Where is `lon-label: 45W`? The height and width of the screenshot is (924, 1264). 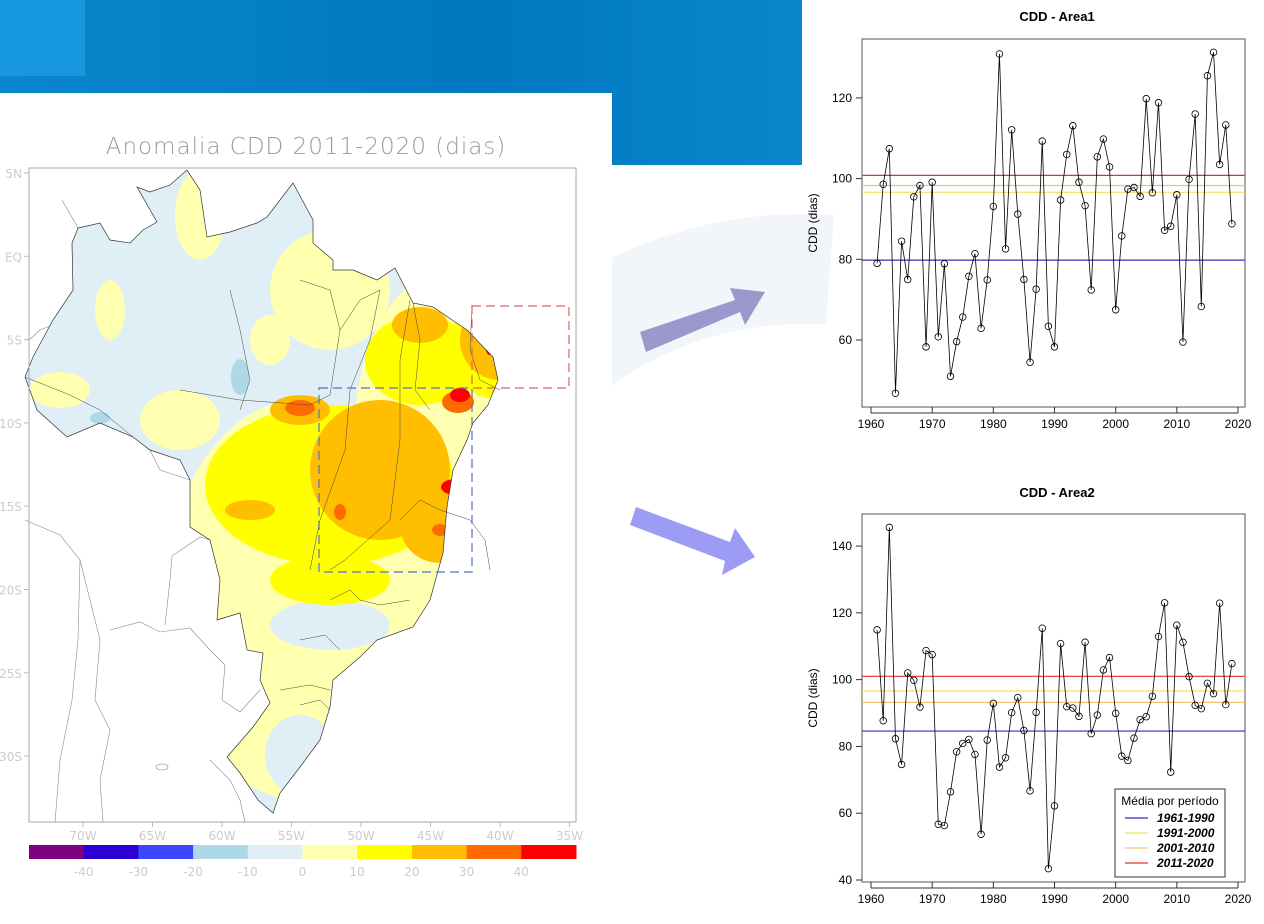
lon-label: 45W is located at coordinates (430, 836).